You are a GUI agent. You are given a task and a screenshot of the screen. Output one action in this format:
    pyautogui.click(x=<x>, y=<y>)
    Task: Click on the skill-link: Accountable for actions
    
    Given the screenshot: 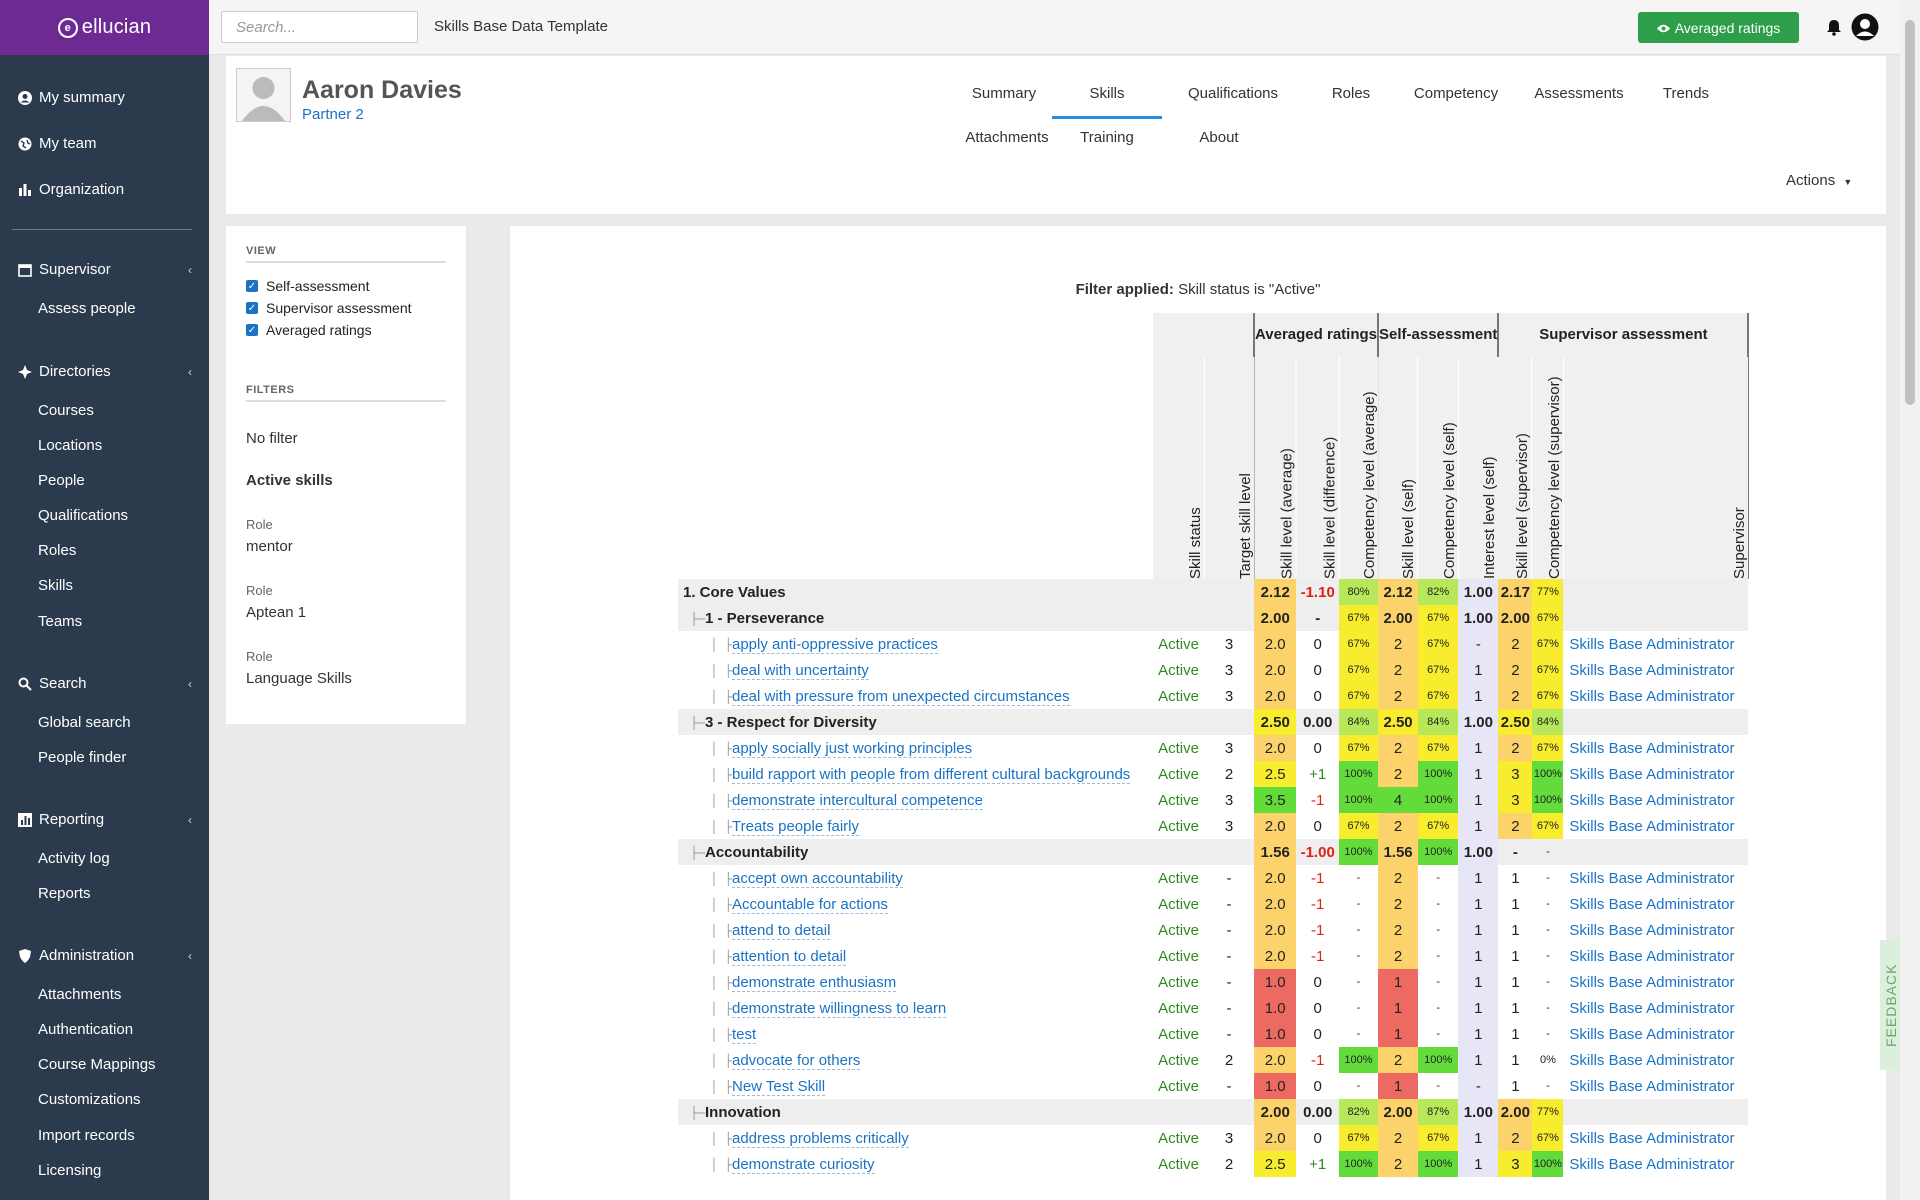 What is the action you would take?
    pyautogui.click(x=810, y=904)
    